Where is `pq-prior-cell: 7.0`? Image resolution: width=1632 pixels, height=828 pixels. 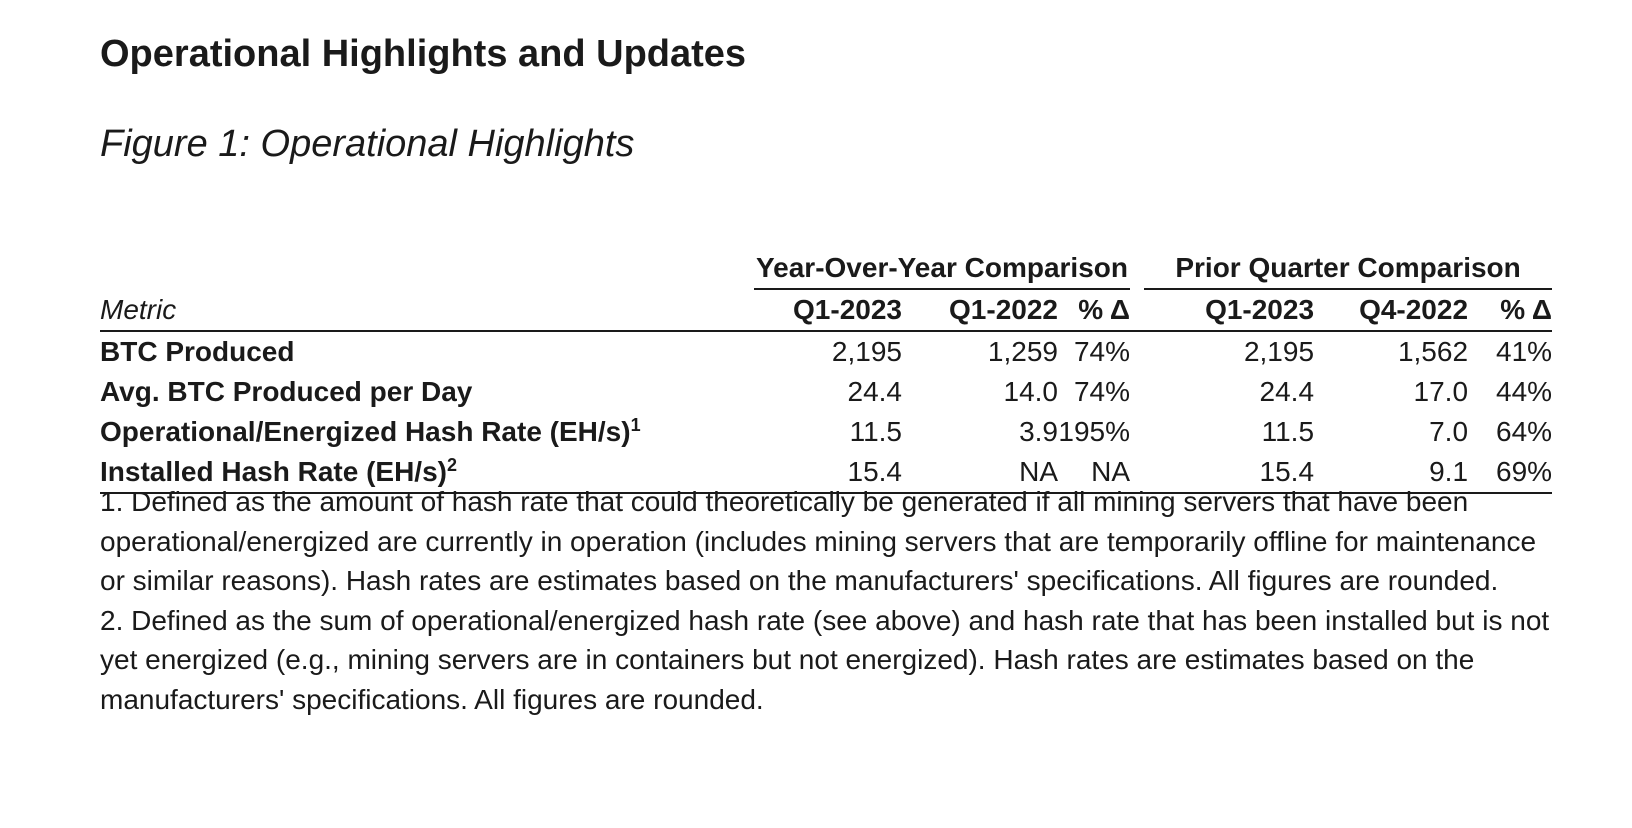
pq-prior-cell: 7.0 is located at coordinates (1449, 431).